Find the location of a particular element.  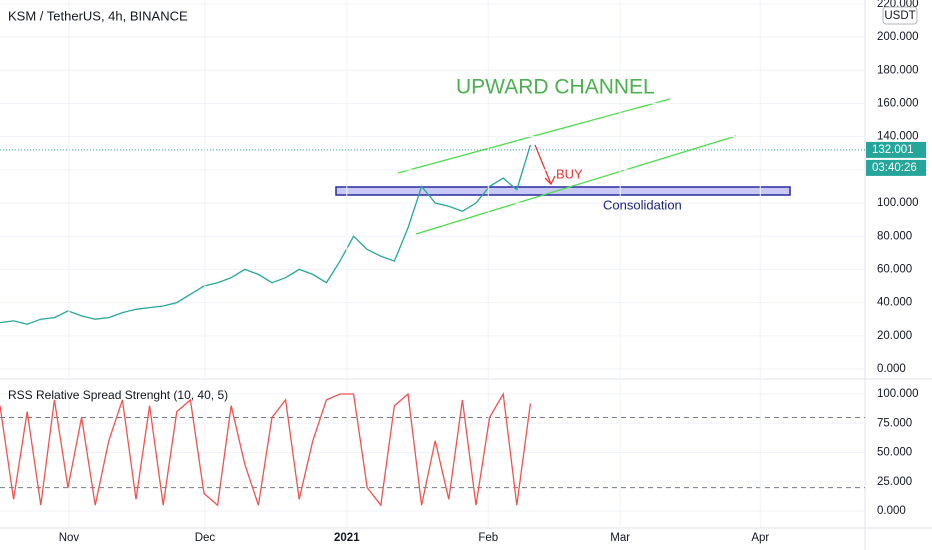

y-tick-label: 20.000 is located at coordinates (894, 336).